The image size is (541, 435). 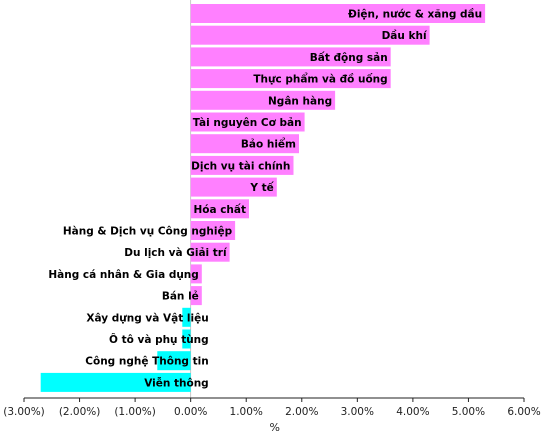 What do you see at coordinates (190, 412) in the screenshot?
I see `x-tick-label-3: 0.00%` at bounding box center [190, 412].